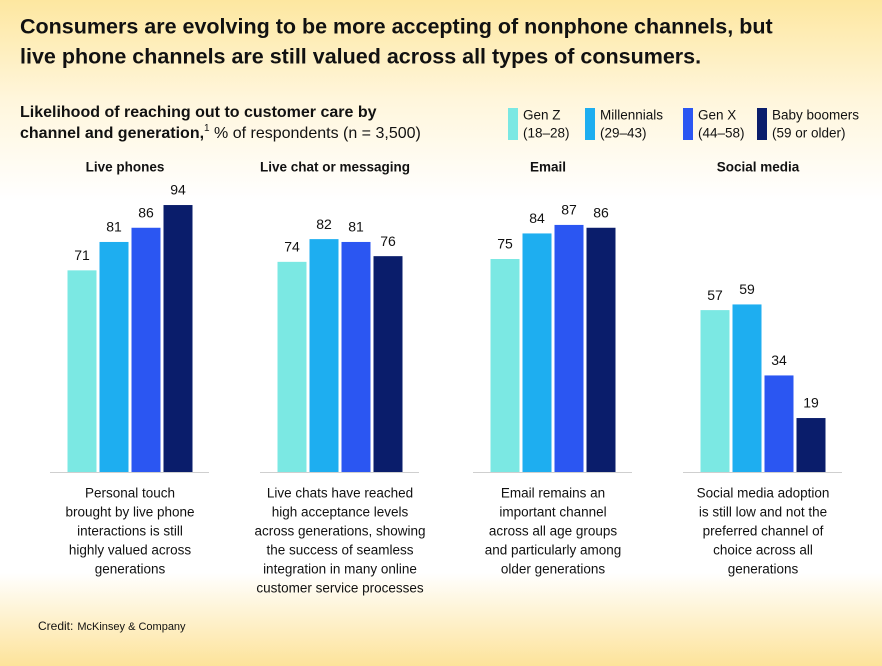 This screenshot has width=882, height=666. Describe the element at coordinates (763, 493) in the screenshot. I see `note: Social media adoption` at that location.